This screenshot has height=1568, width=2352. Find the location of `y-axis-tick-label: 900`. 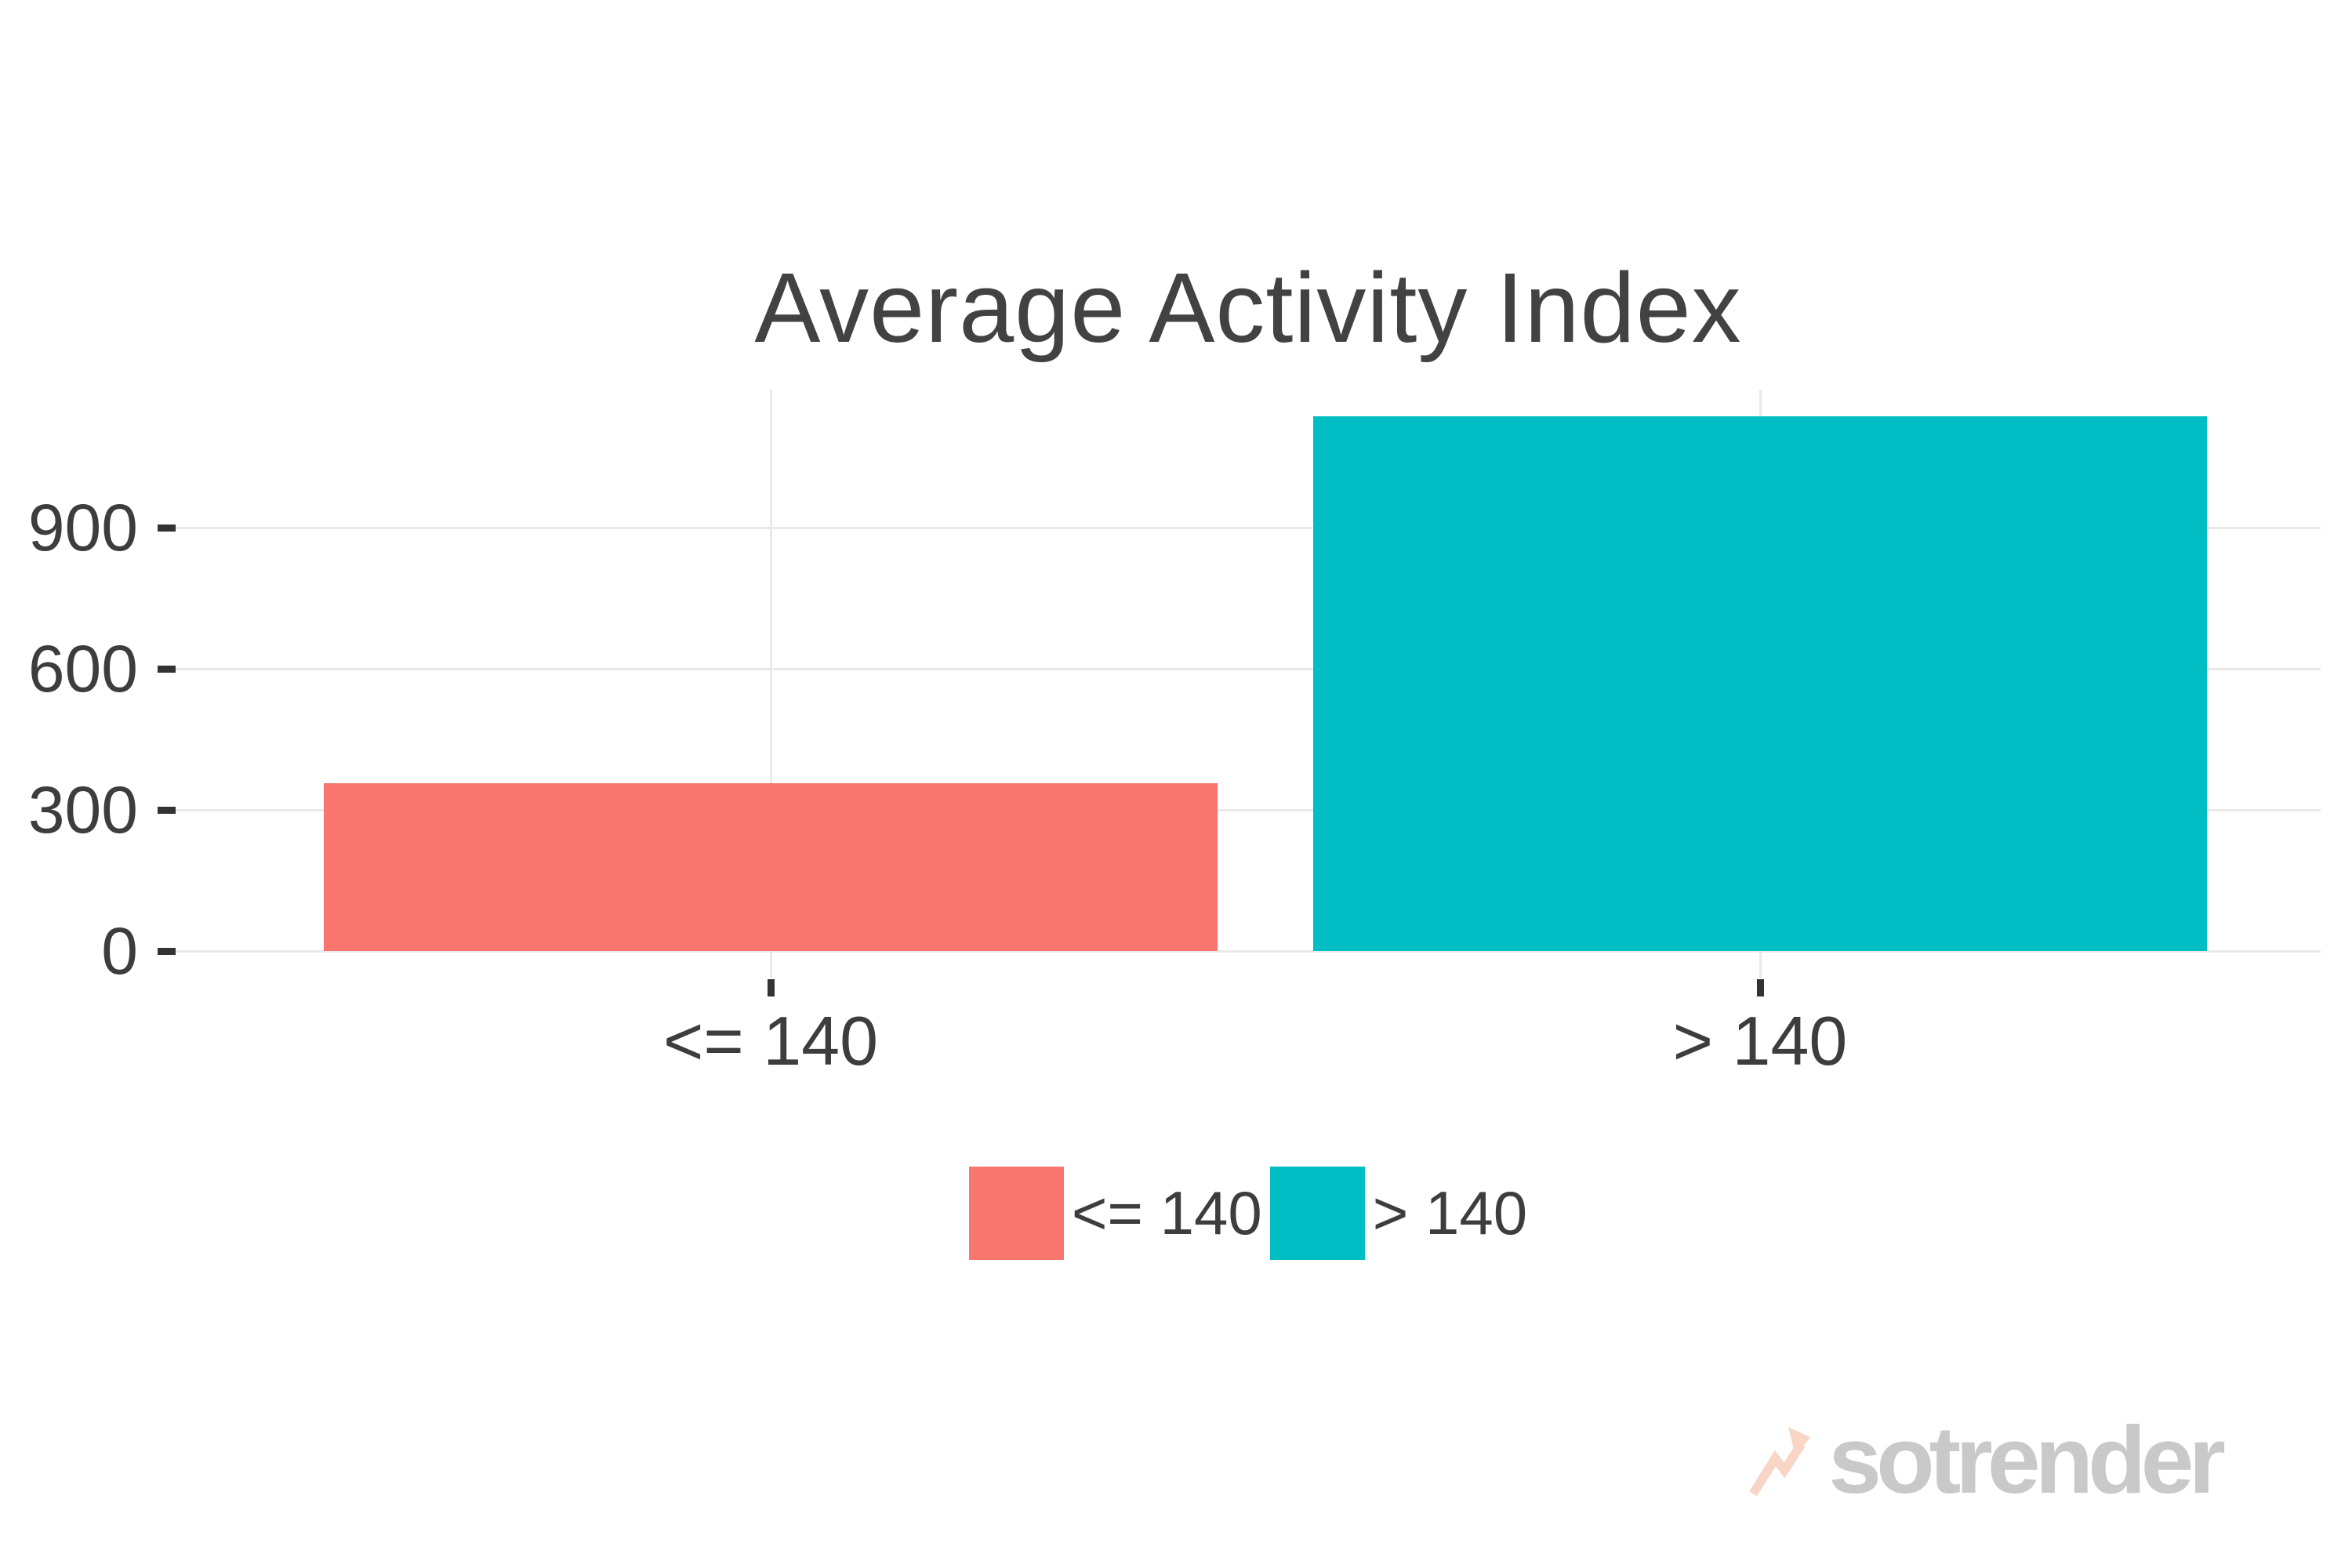

y-axis-tick-label: 900 is located at coordinates (82, 527).